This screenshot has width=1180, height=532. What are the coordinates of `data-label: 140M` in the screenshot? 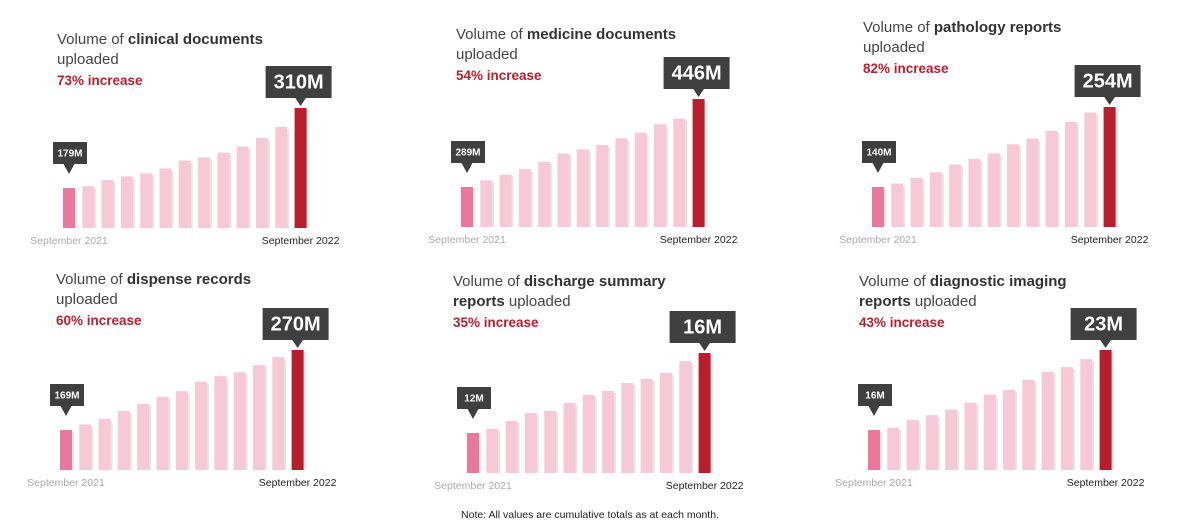 It's located at (878, 153).